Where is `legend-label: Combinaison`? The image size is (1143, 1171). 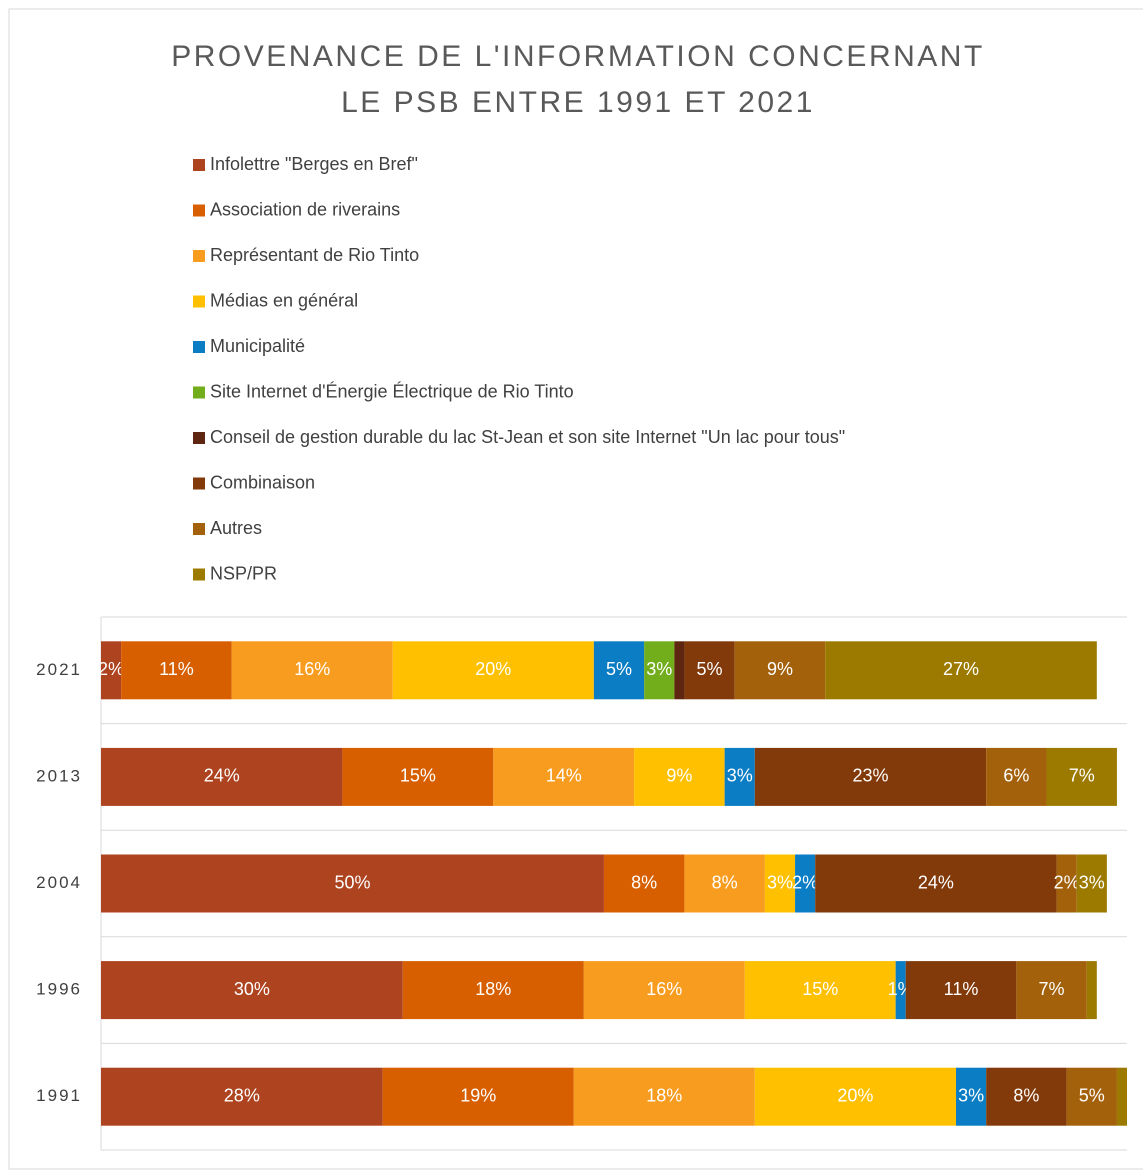
legend-label: Combinaison is located at coordinates (262, 482).